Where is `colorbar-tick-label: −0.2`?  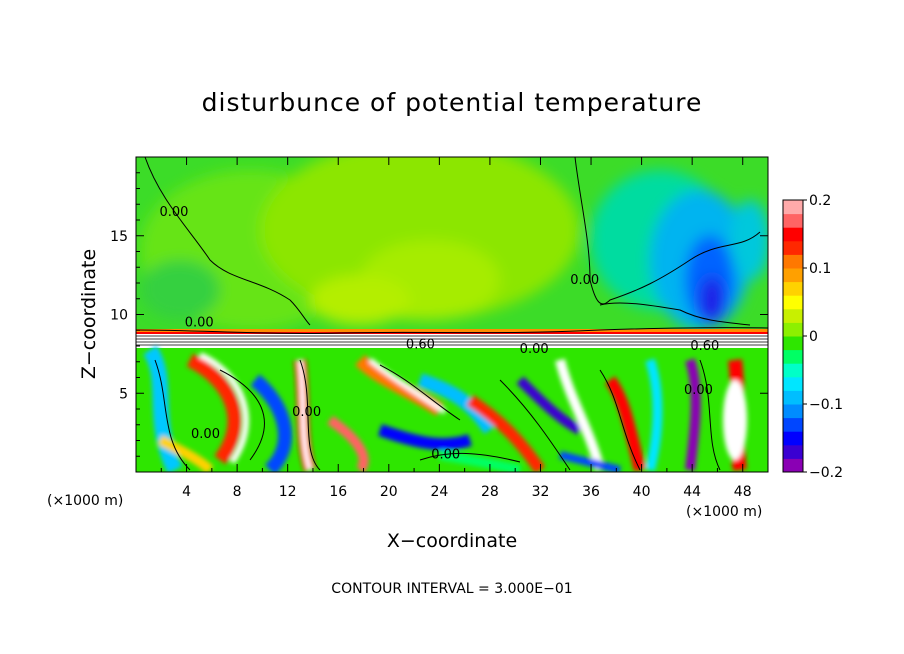
colorbar-tick-label: −0.2 is located at coordinates (826, 473).